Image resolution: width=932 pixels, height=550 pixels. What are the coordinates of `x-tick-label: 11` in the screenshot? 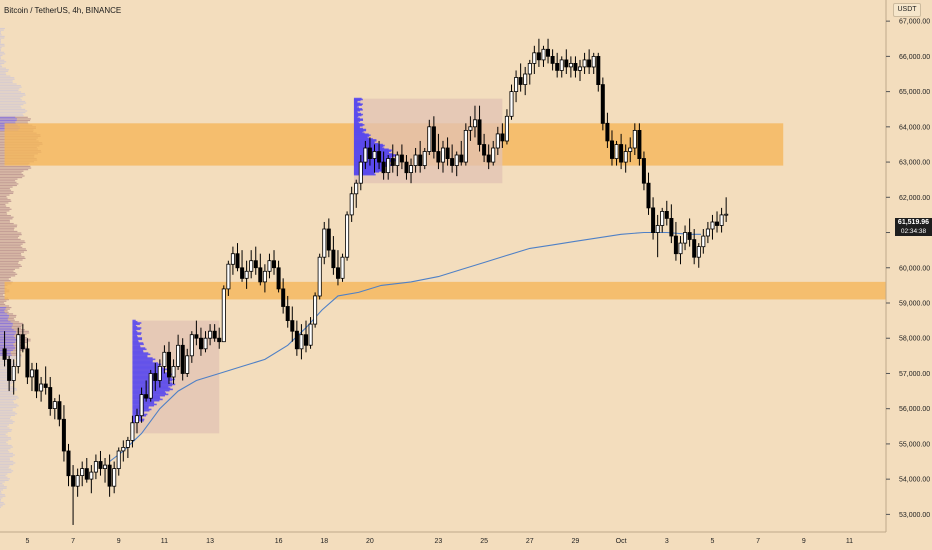 It's located at (849, 541).